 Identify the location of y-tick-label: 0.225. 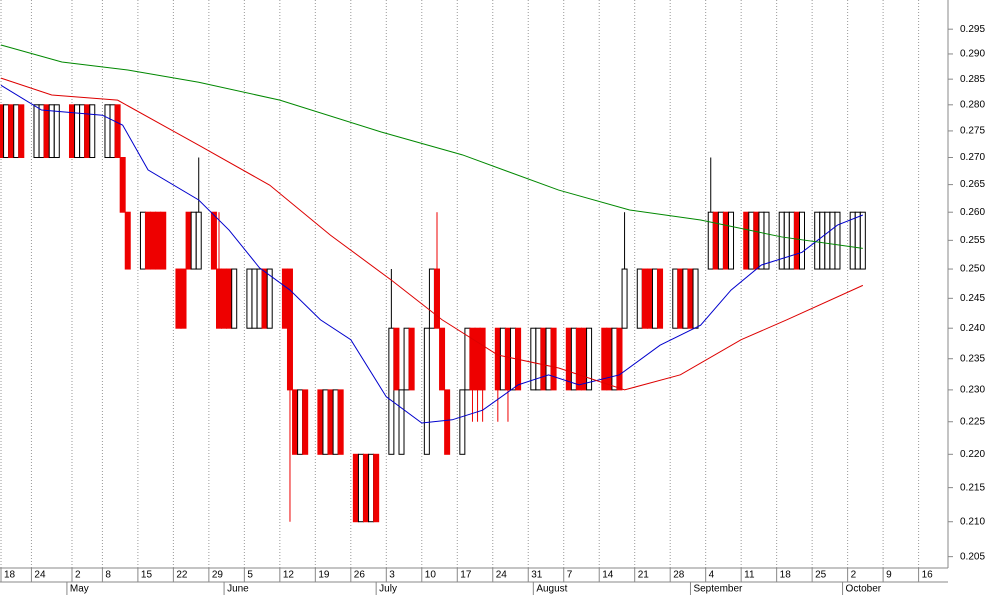
(972, 421).